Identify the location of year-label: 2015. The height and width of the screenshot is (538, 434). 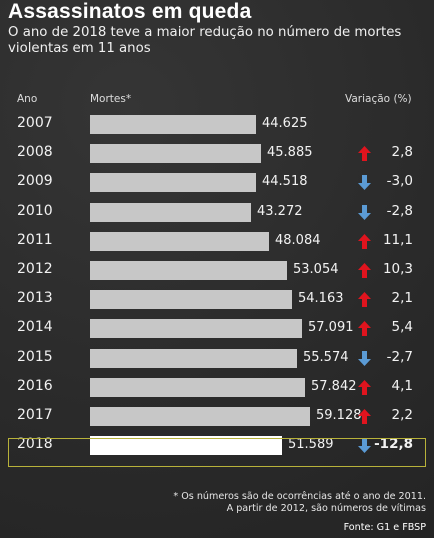
(35, 356).